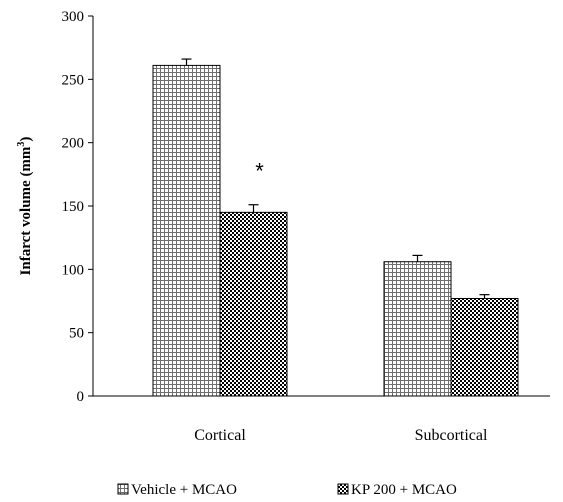  What do you see at coordinates (73, 17) in the screenshot?
I see `y-tick-label: 300` at bounding box center [73, 17].